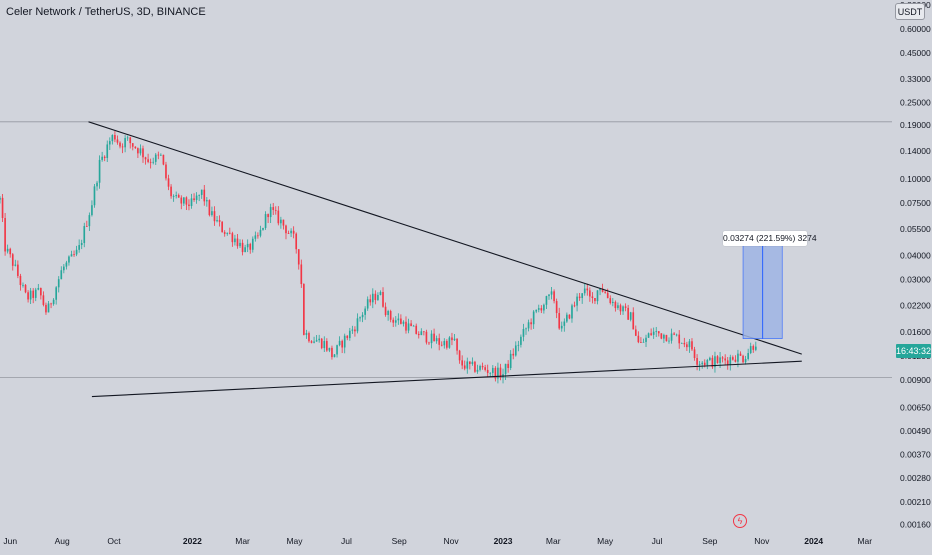 The width and height of the screenshot is (932, 555). I want to click on currency-button: USDT, so click(910, 11).